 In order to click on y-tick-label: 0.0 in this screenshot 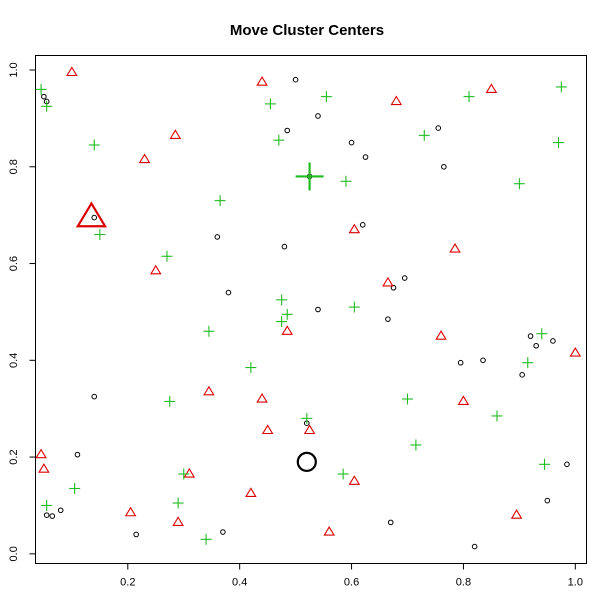, I will do `click(14, 553)`.